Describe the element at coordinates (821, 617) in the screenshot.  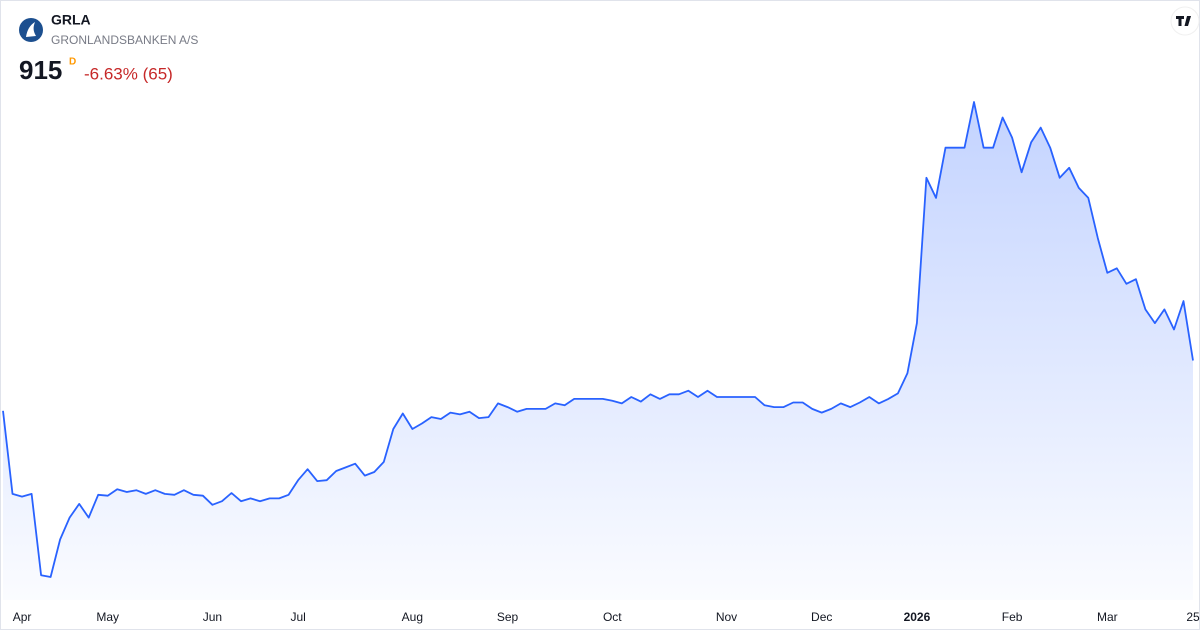
I see `x-tick-label: Dec` at that location.